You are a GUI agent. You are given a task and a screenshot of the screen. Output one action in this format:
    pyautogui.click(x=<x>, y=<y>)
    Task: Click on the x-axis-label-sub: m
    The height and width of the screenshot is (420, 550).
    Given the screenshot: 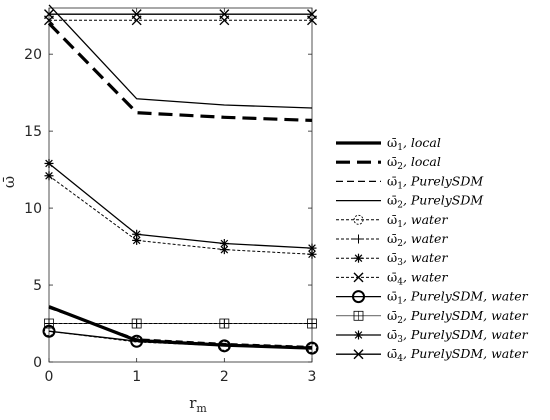 What is the action you would take?
    pyautogui.click(x=201, y=408)
    